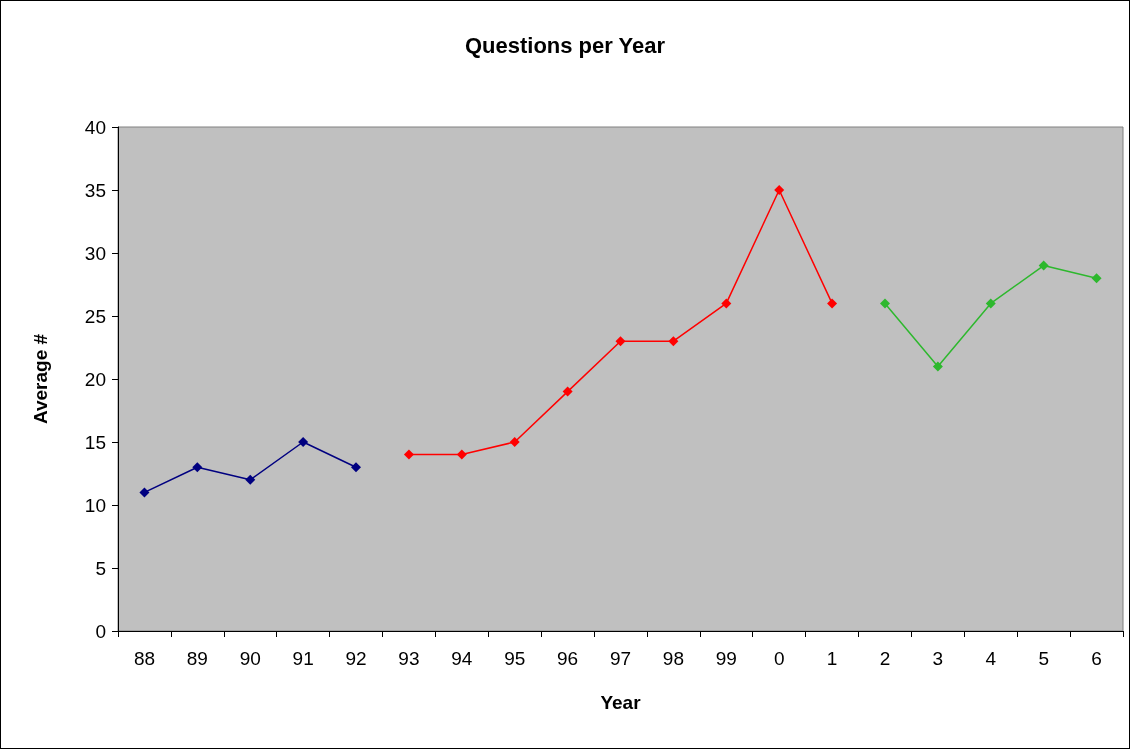 This screenshot has width=1130, height=749. I want to click on x-tick-label: 93, so click(409, 658).